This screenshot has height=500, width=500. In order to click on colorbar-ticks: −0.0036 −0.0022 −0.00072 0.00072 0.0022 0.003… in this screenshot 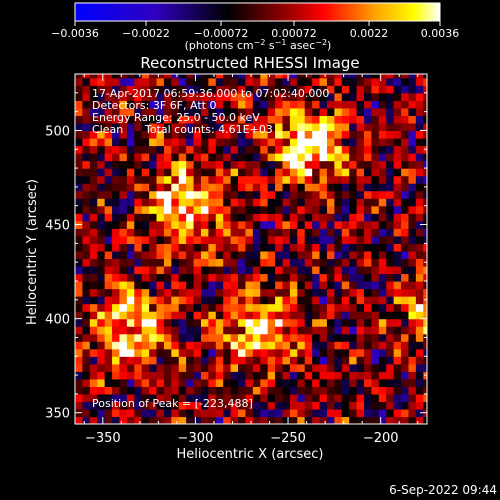, I will do `click(255, 30)`.